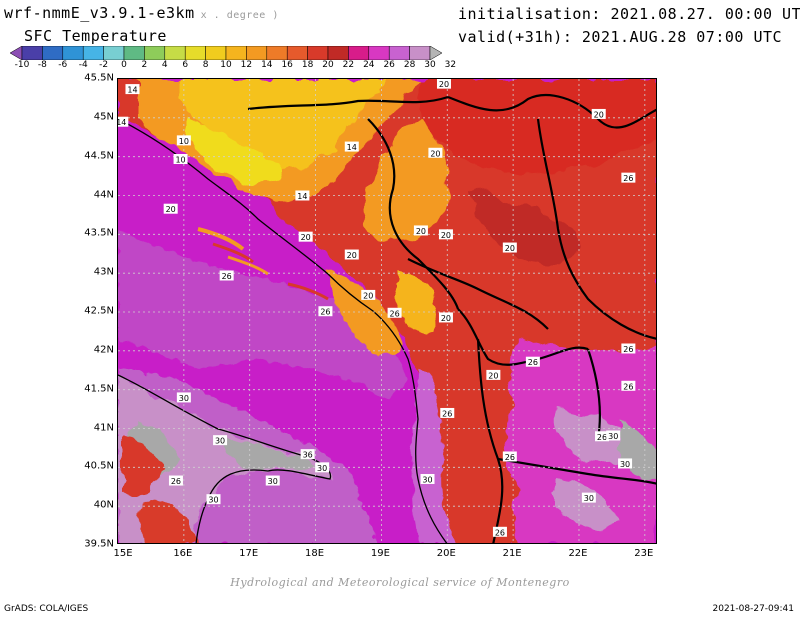  I want to click on colorbar-label: 26, so click(389, 65).